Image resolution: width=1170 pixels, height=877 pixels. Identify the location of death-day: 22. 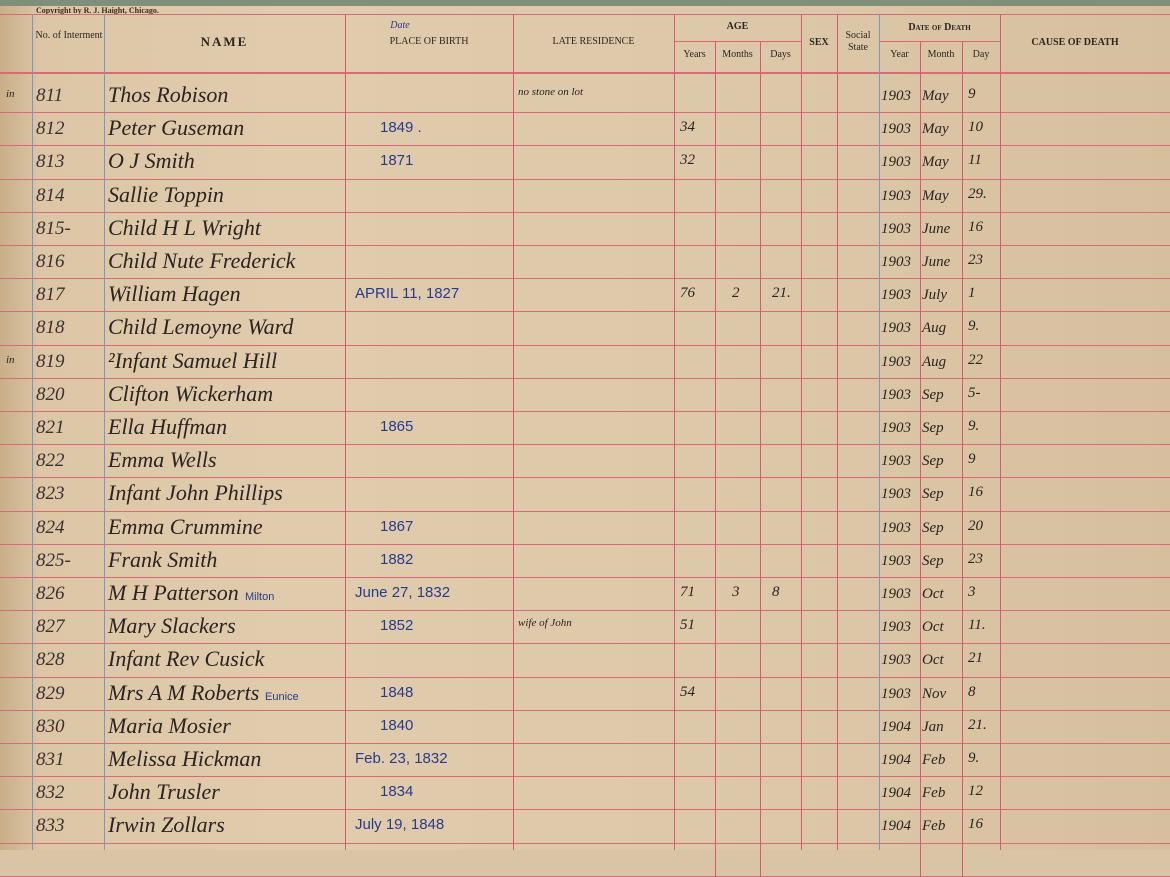
(975, 360).